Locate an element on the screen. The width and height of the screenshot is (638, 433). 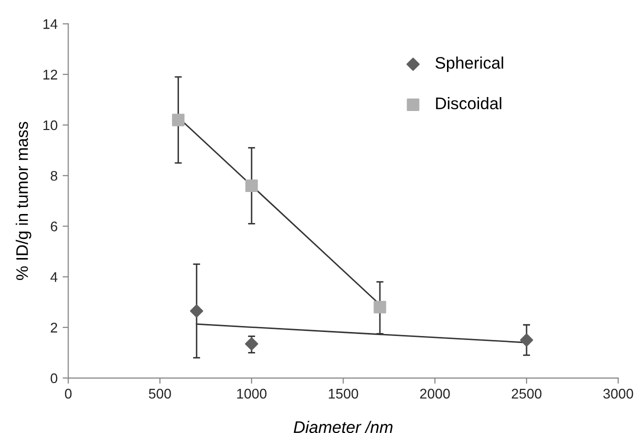
y-tick-label: 2 is located at coordinates (54, 327).